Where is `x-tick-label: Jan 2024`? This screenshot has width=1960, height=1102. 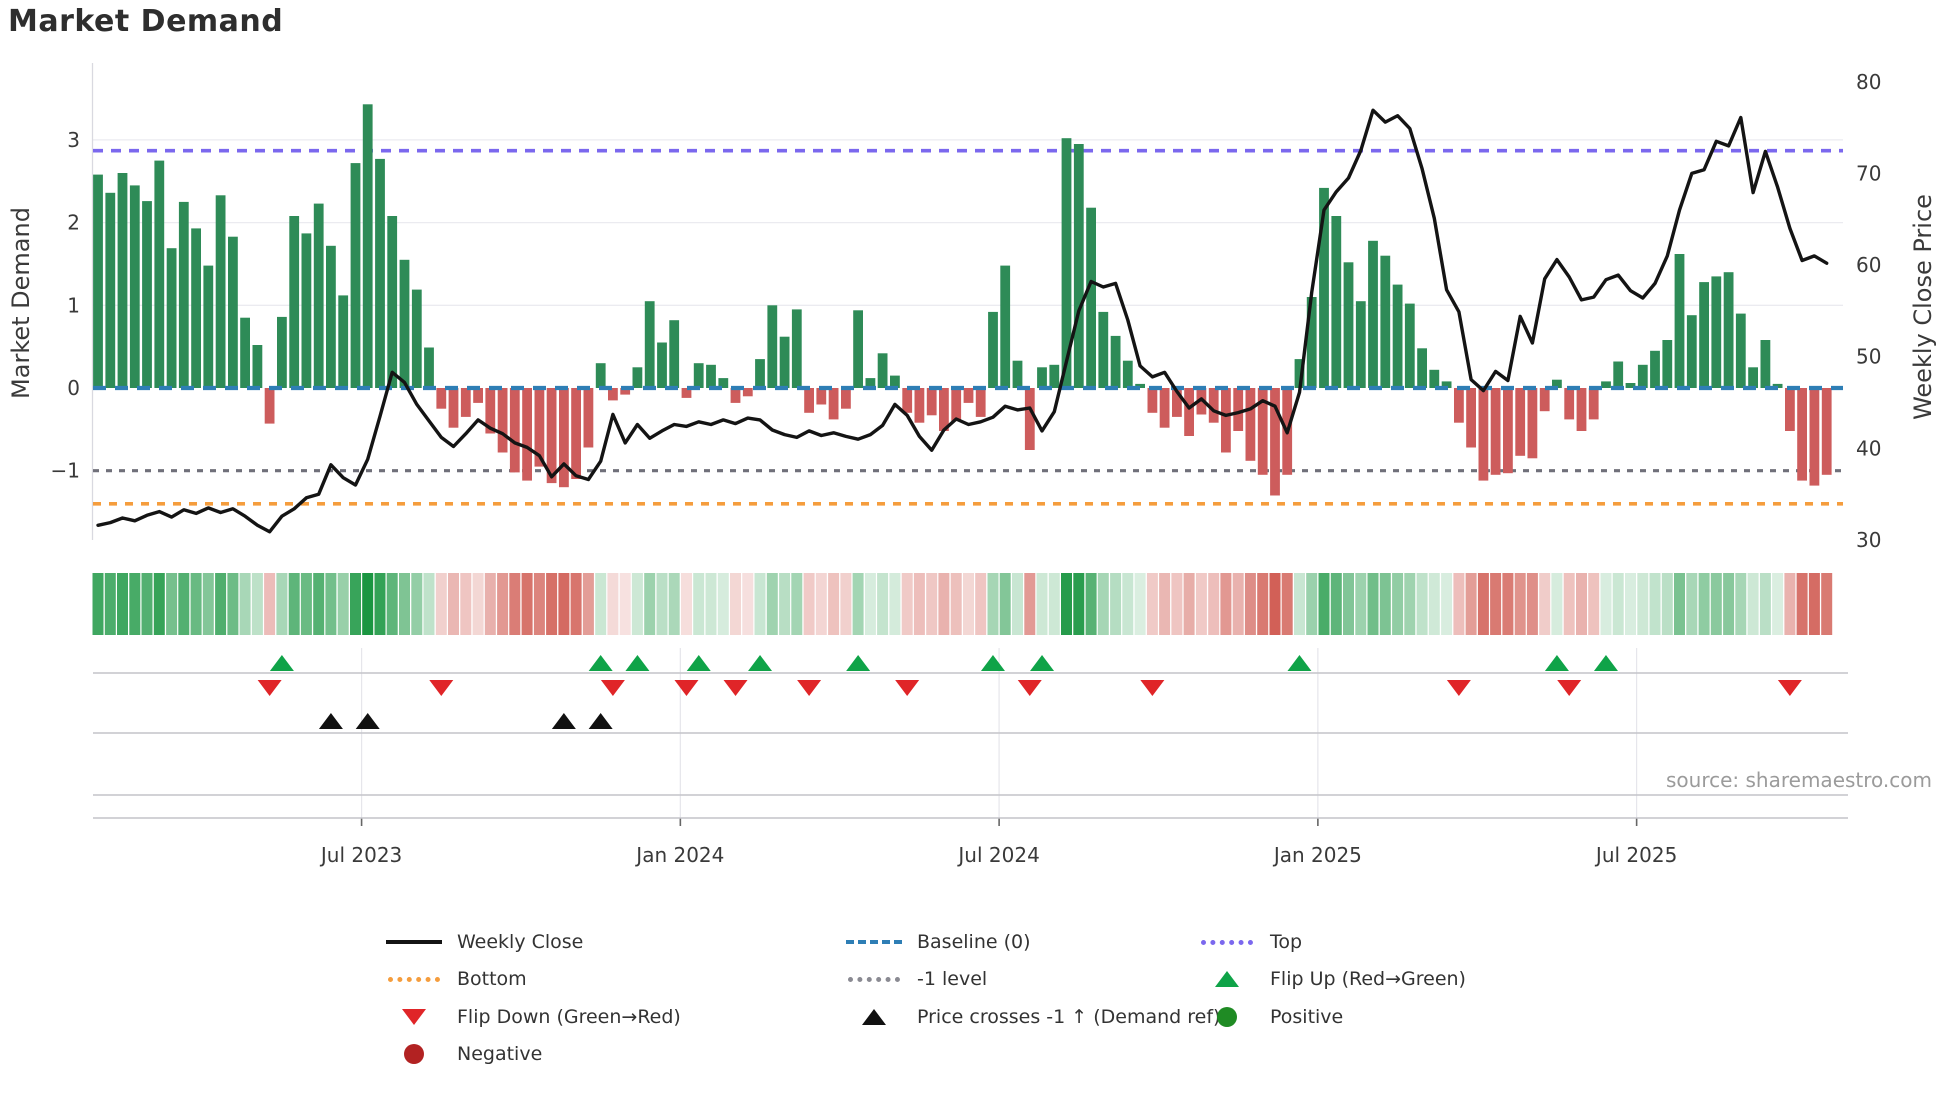
x-tick-label: Jan 2024 is located at coordinates (679, 855).